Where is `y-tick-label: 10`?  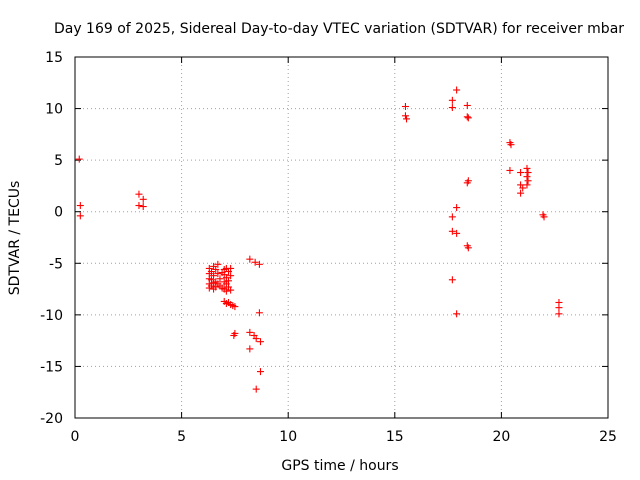
y-tick-label: 10 is located at coordinates (54, 110).